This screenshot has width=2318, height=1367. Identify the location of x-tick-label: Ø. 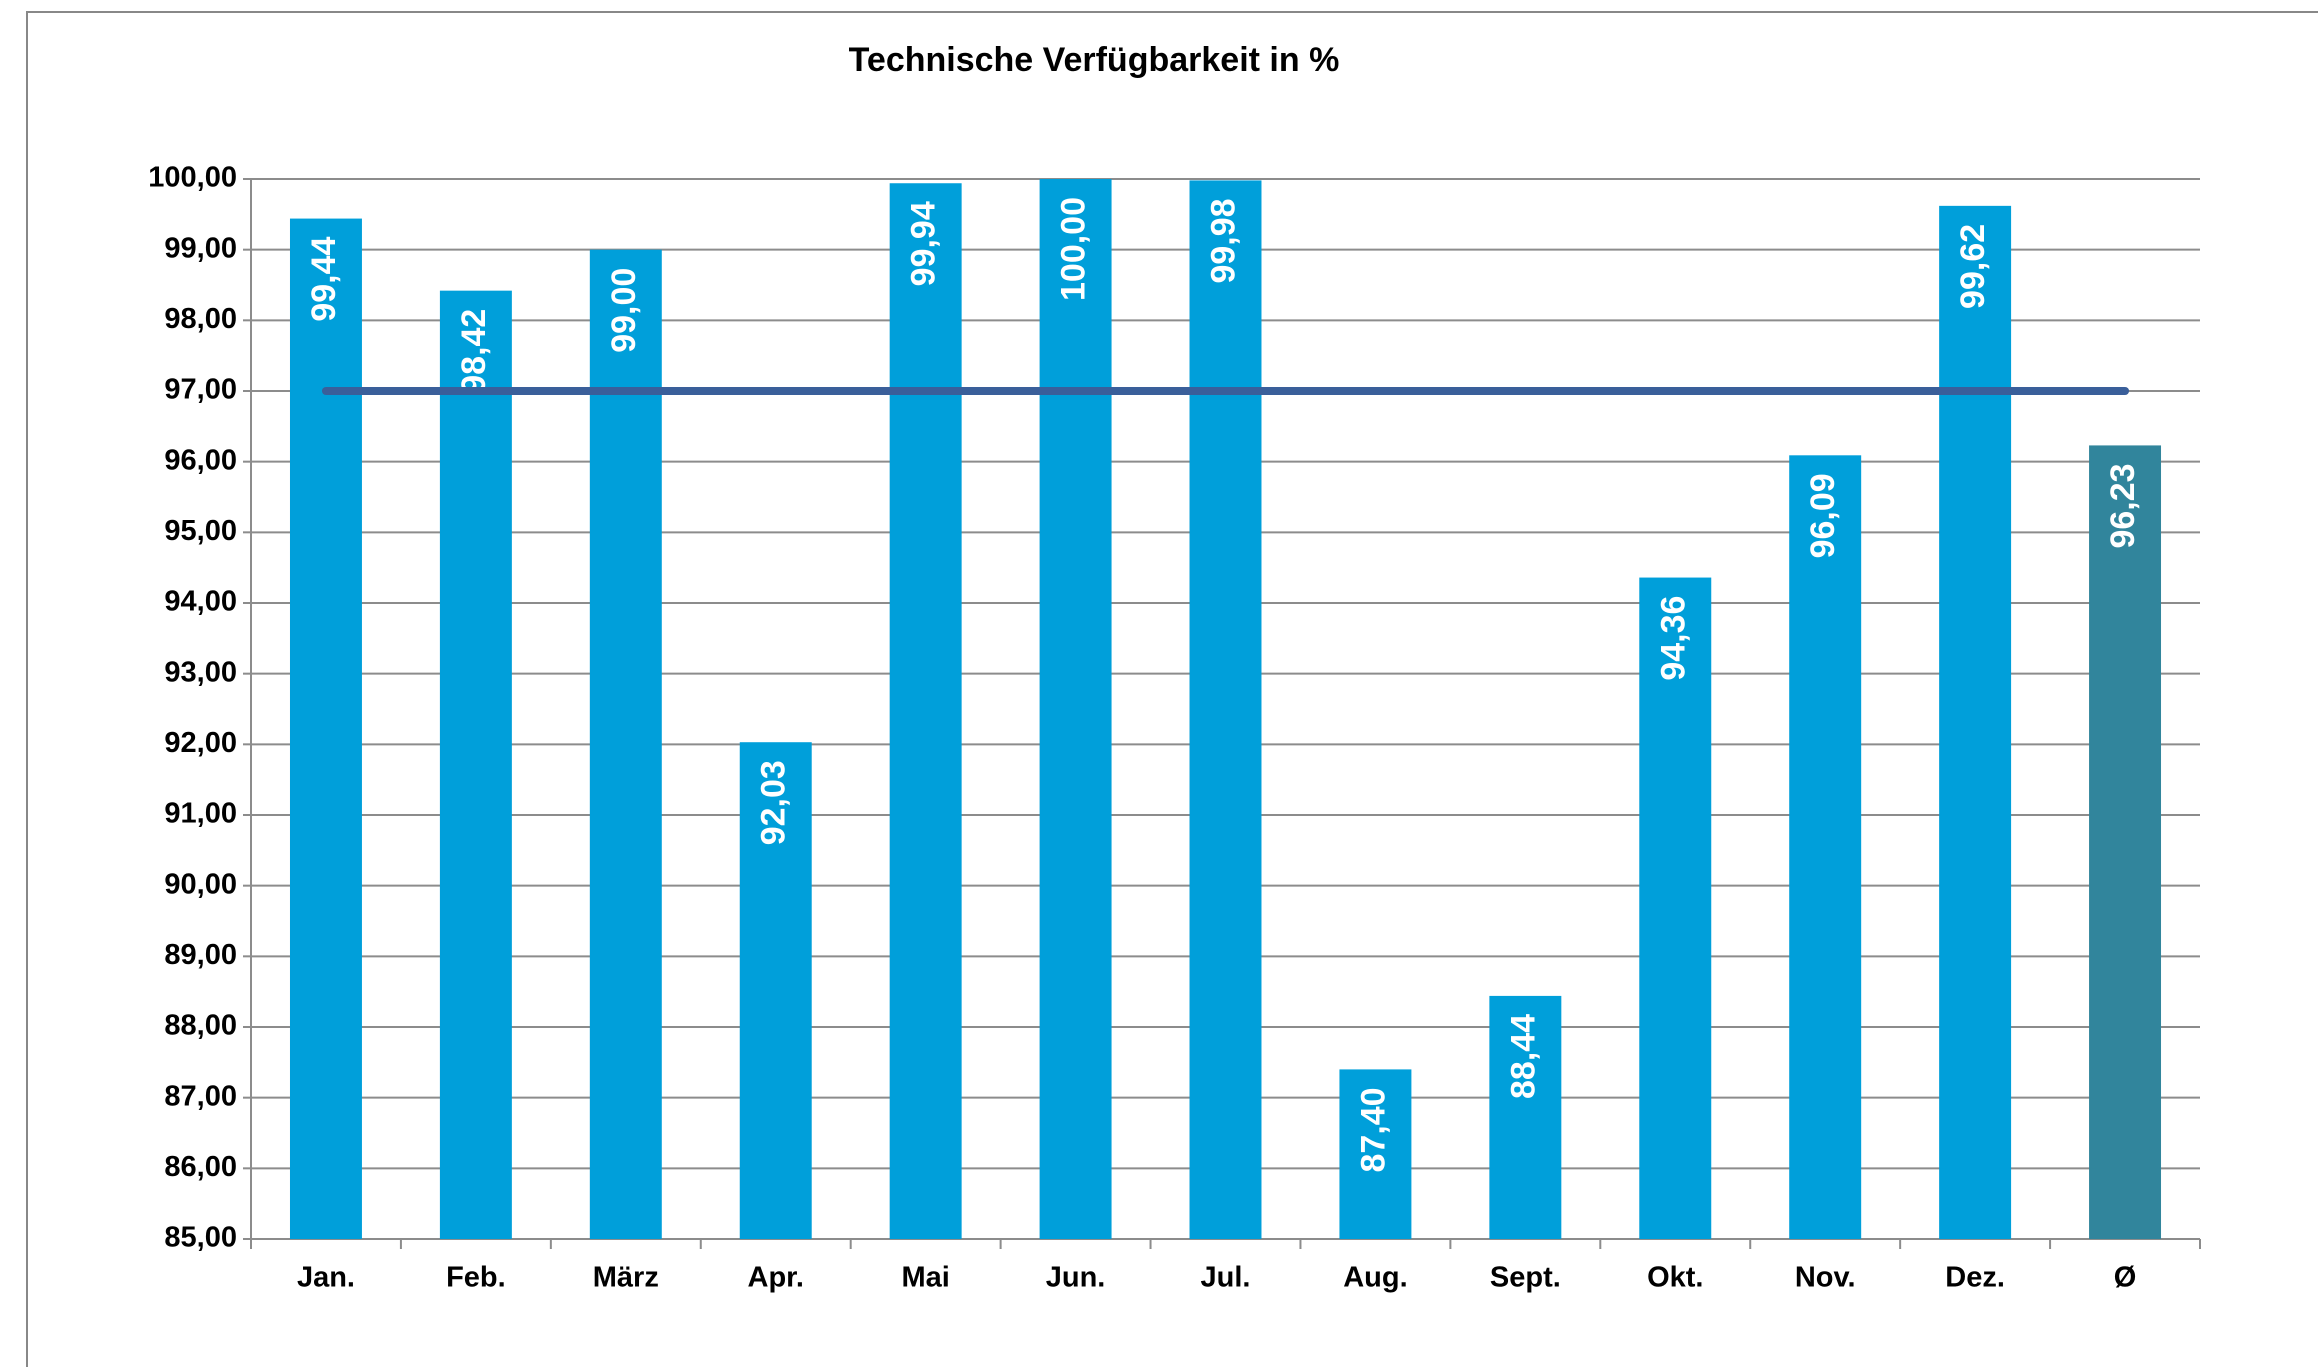
(2125, 1278).